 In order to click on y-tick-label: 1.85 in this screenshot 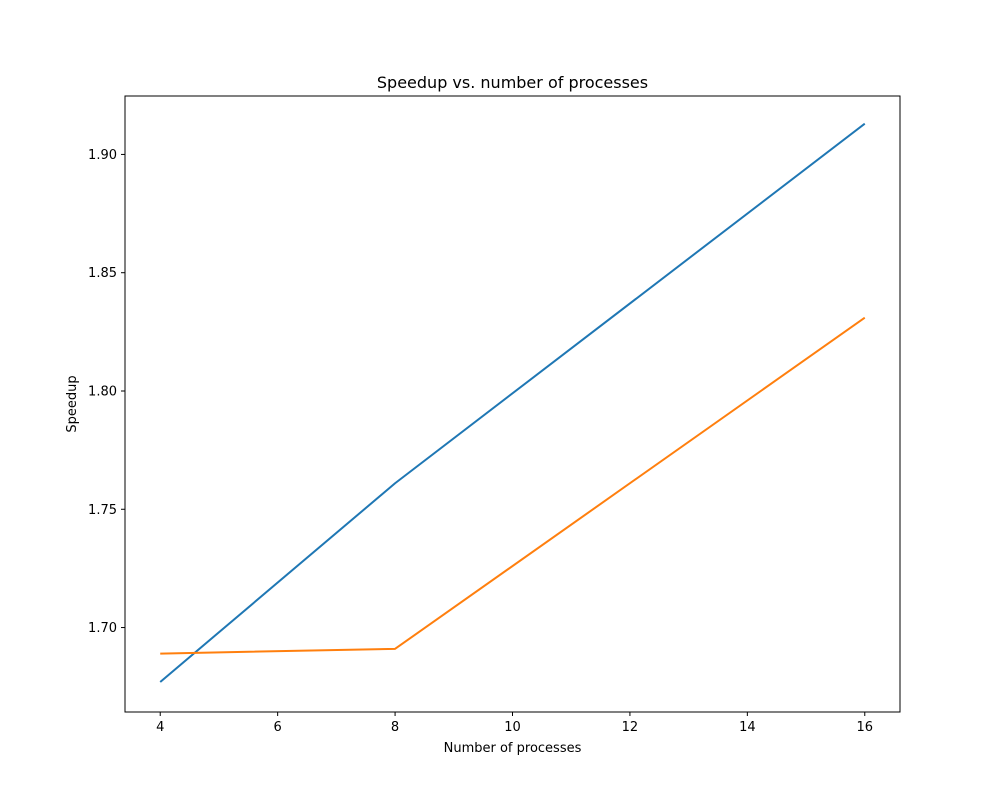, I will do `click(102, 273)`.